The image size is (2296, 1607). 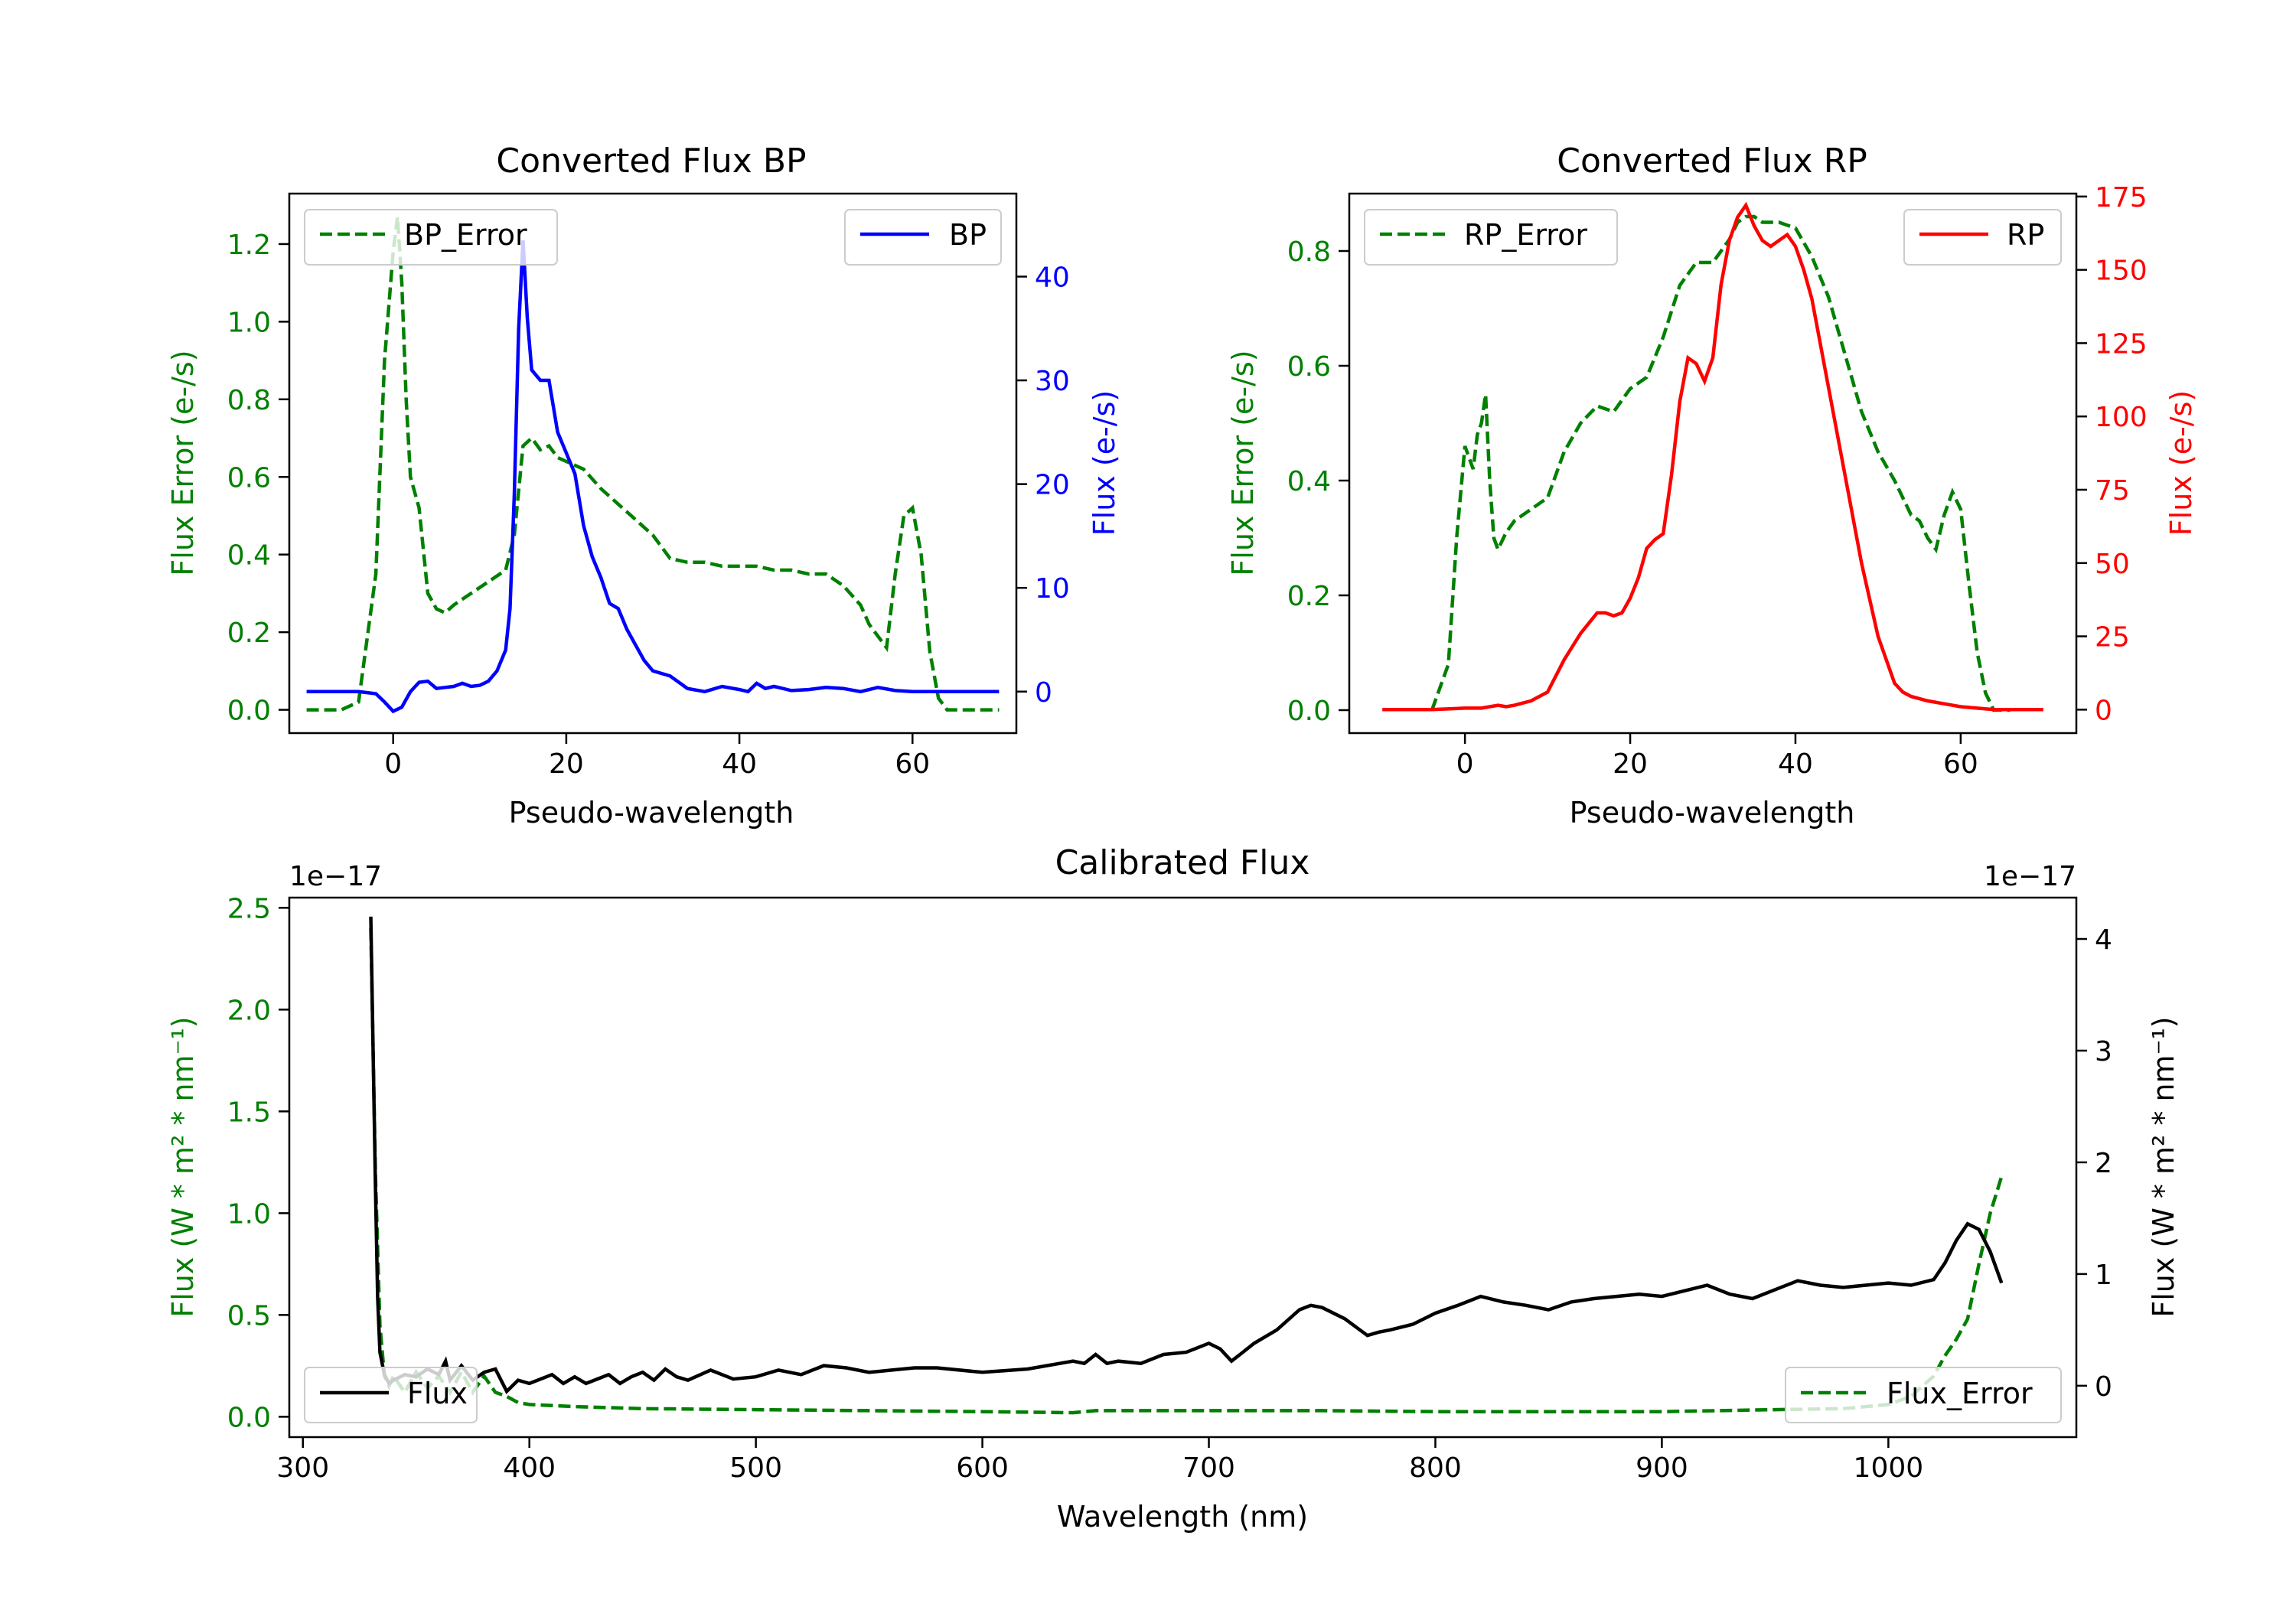 I want to click on bp-error-legend: BP_Error, so click(x=431, y=237).